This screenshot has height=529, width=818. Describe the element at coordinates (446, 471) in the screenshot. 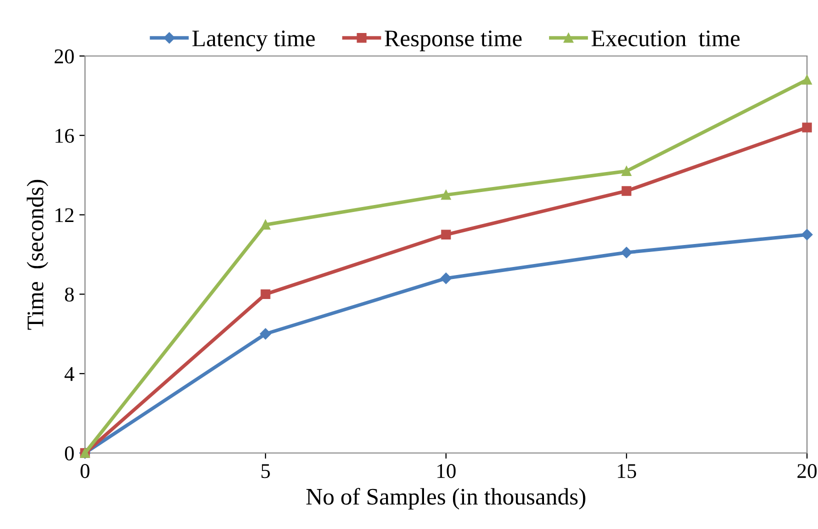

I see `x-tick-label: 10` at that location.